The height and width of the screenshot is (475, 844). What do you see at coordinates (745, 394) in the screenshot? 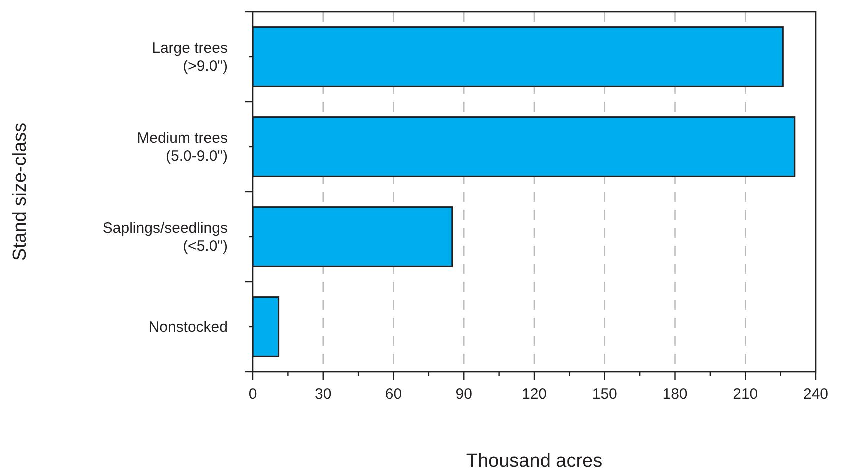
I see `x-tick-label: 210` at bounding box center [745, 394].